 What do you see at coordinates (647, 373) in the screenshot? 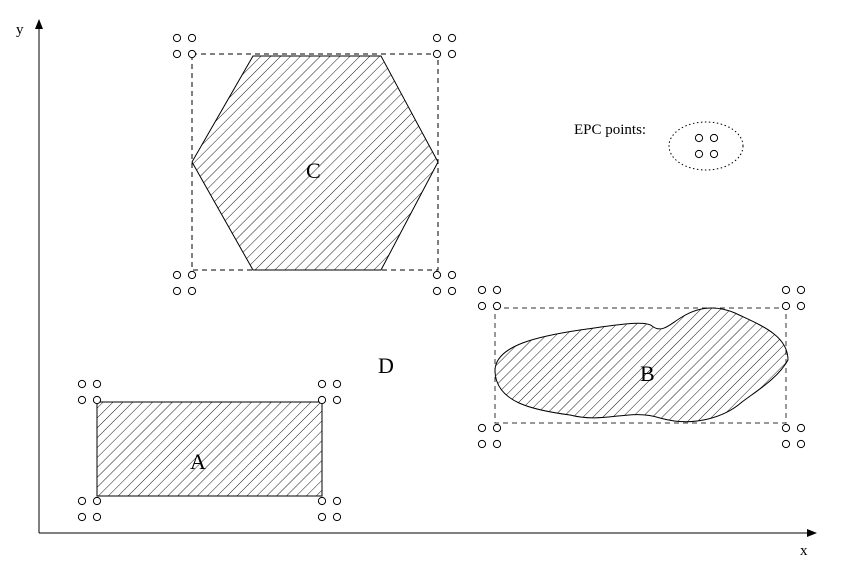
I see `region-b-label: B` at bounding box center [647, 373].